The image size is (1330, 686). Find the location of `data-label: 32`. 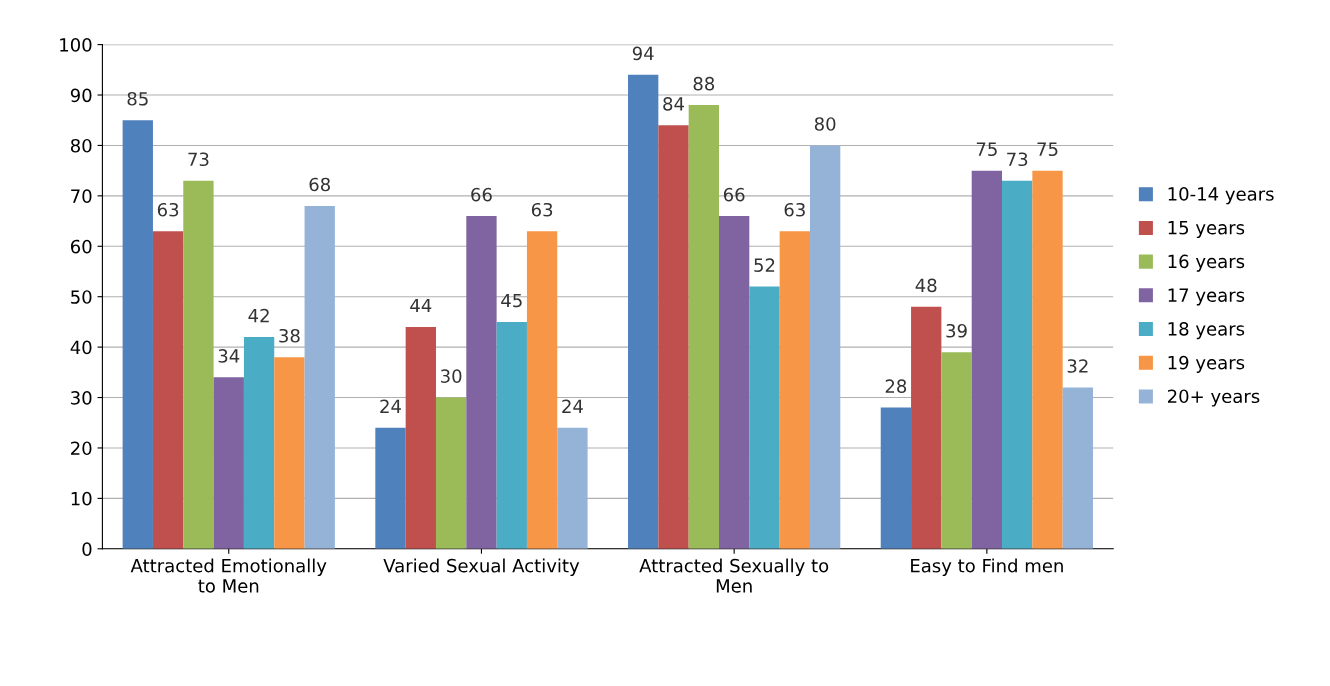

data-label: 32 is located at coordinates (1077, 366).